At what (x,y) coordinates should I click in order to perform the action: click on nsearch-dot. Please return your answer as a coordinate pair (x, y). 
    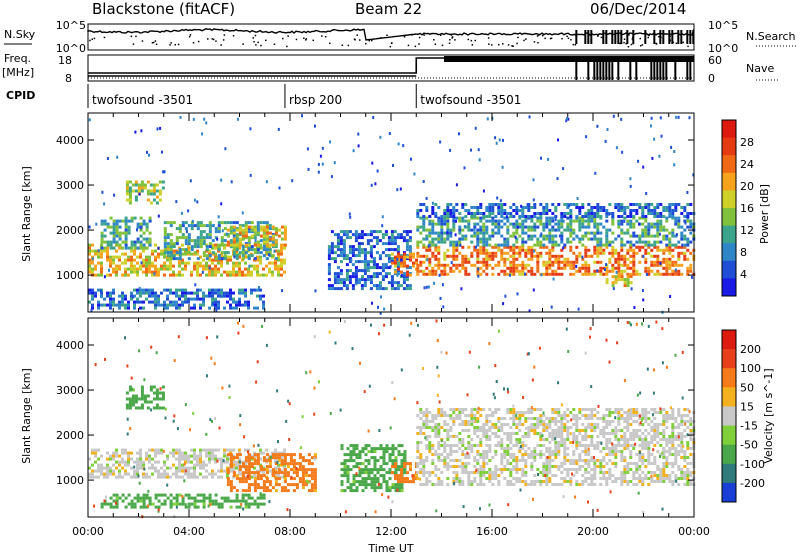
    Looking at the image, I should click on (624, 39).